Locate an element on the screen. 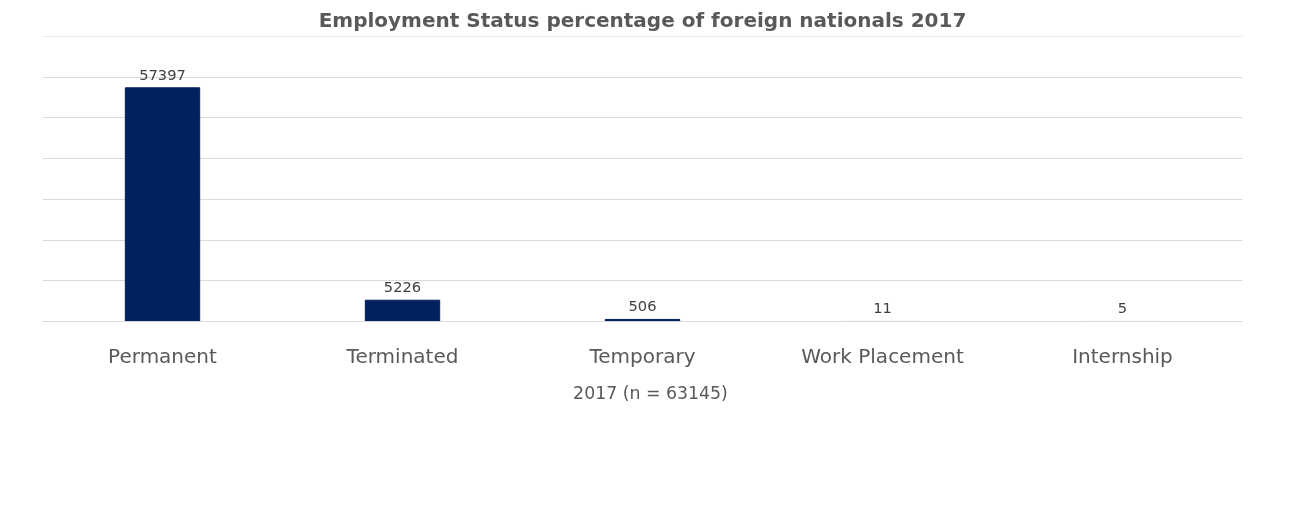  x-tick-label: Internship is located at coordinates (1122, 355).